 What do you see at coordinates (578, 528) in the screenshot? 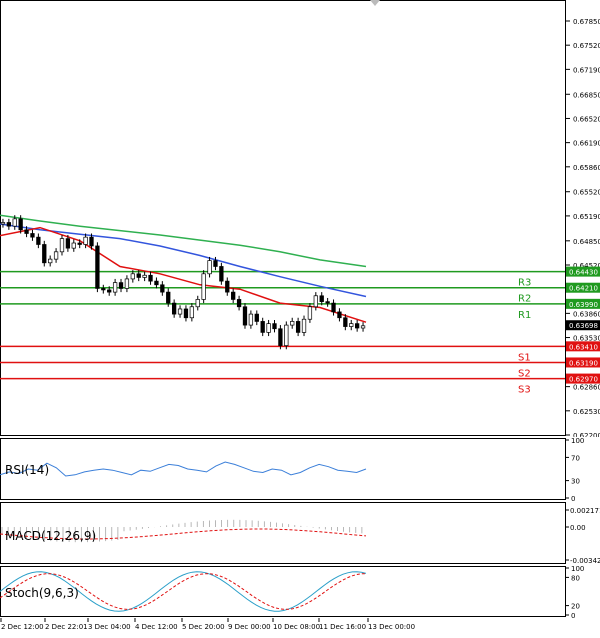
I see `macd-tick-label: 0.00` at bounding box center [578, 528].